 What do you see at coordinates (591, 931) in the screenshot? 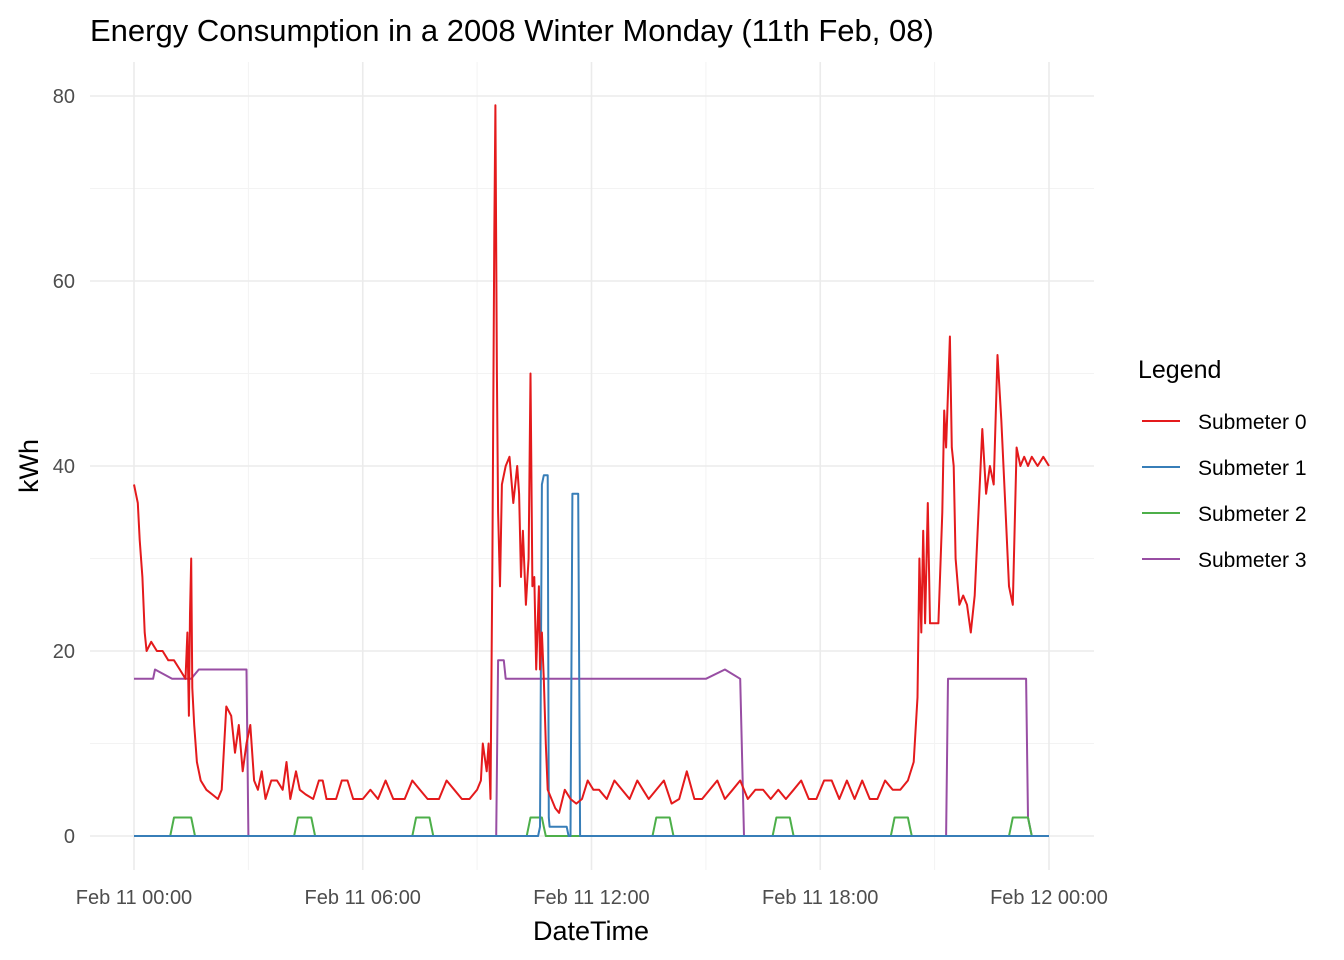
I see `x-axis-title: DateTime` at bounding box center [591, 931].